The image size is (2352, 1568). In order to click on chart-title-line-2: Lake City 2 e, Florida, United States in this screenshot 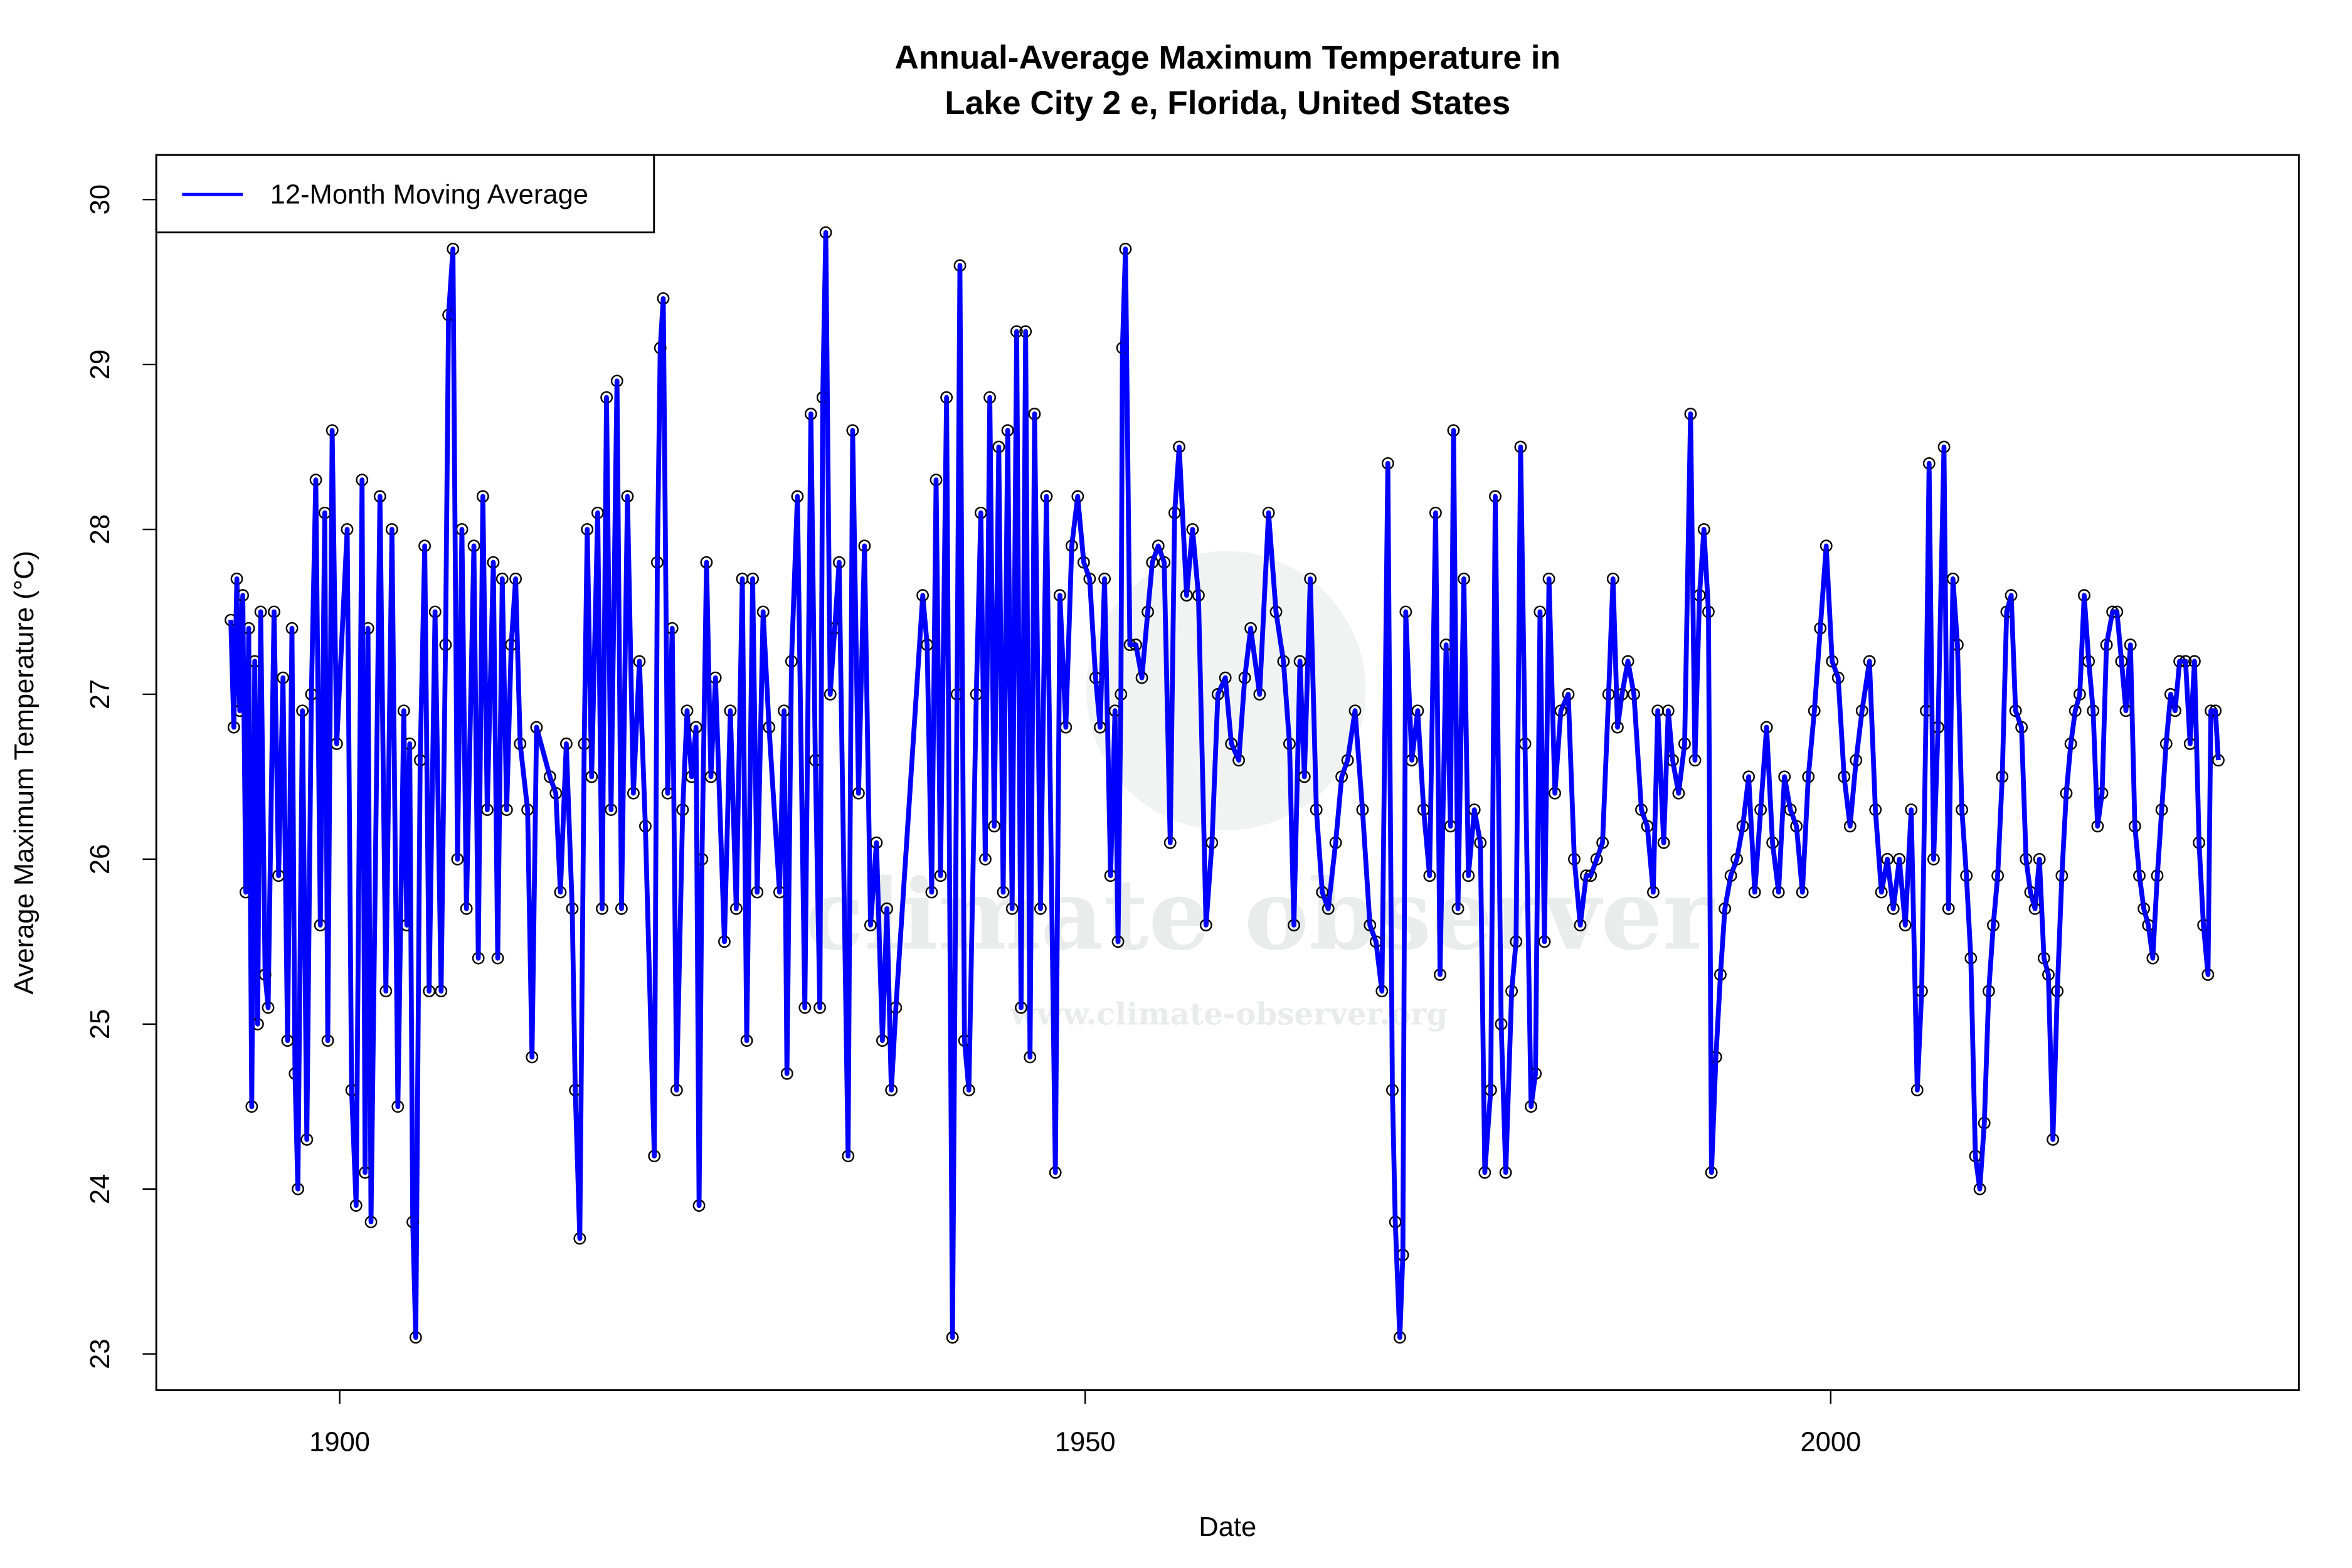, I will do `click(1227, 103)`.